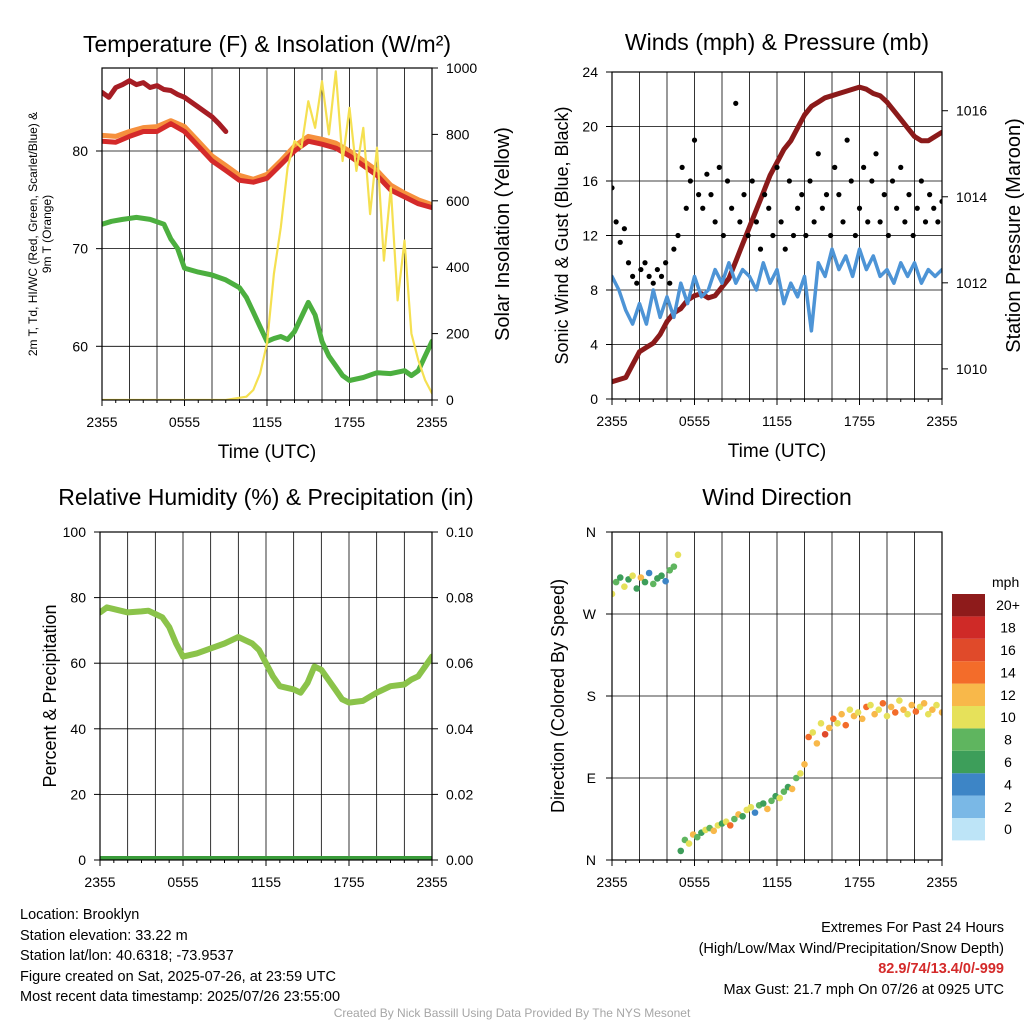 This screenshot has height=1024, width=1024. I want to click on rh-line, so click(266, 655).